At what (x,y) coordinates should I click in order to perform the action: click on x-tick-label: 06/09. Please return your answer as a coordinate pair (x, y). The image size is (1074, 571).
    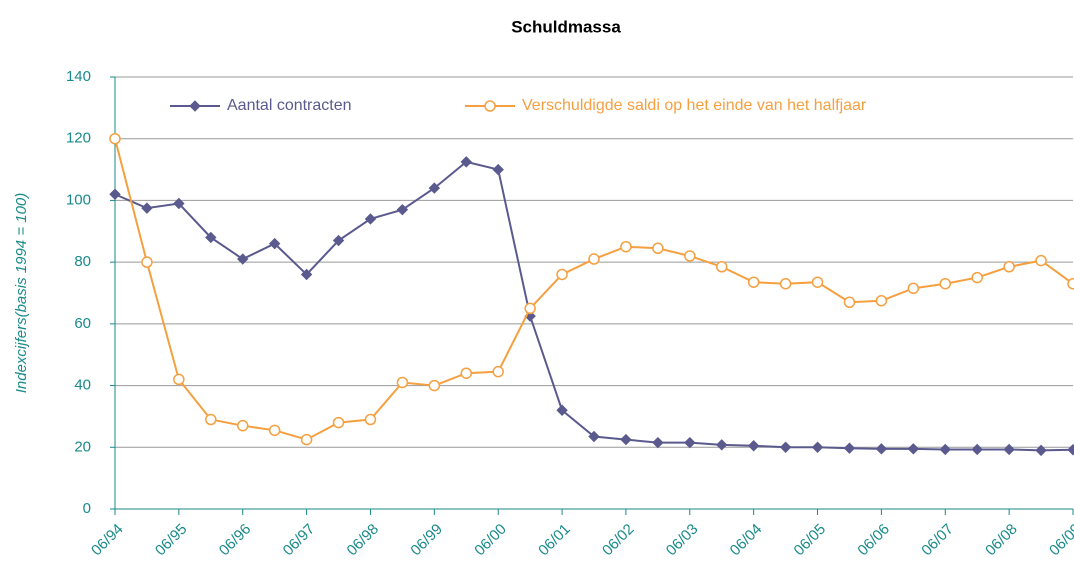
    Looking at the image, I should click on (1060, 540).